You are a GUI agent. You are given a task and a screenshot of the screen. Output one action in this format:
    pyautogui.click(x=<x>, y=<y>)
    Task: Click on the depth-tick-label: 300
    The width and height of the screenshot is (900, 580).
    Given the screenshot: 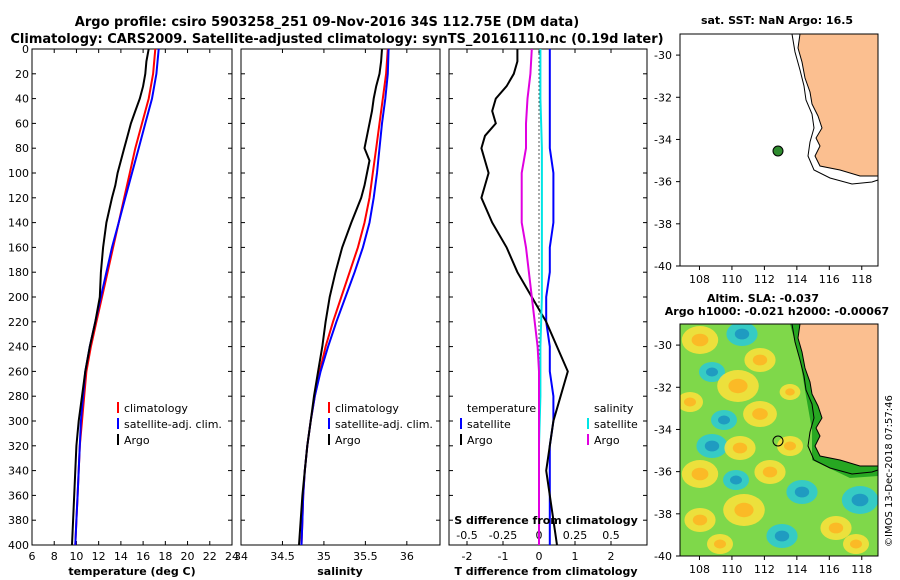 What is the action you would take?
    pyautogui.click(x=18, y=421)
    